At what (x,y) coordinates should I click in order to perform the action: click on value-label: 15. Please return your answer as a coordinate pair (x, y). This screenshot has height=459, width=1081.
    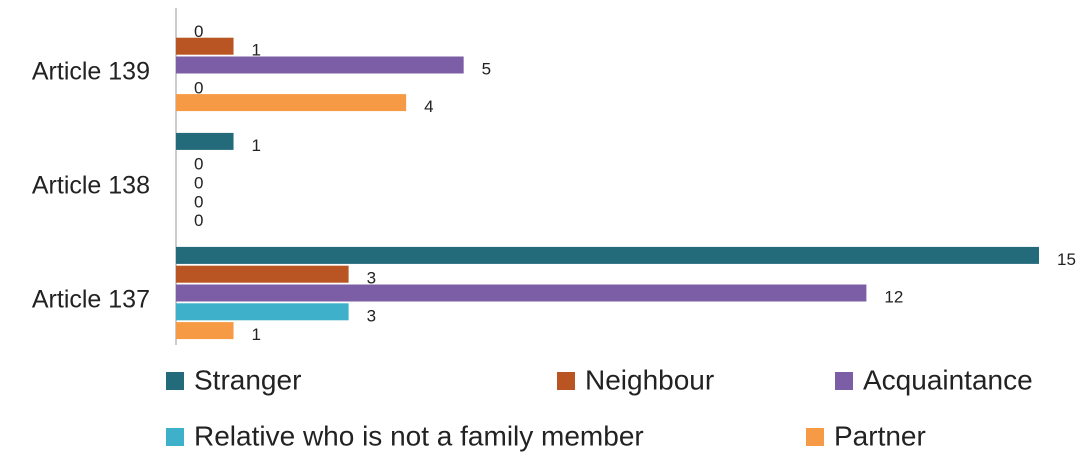
    Looking at the image, I should click on (1066, 259).